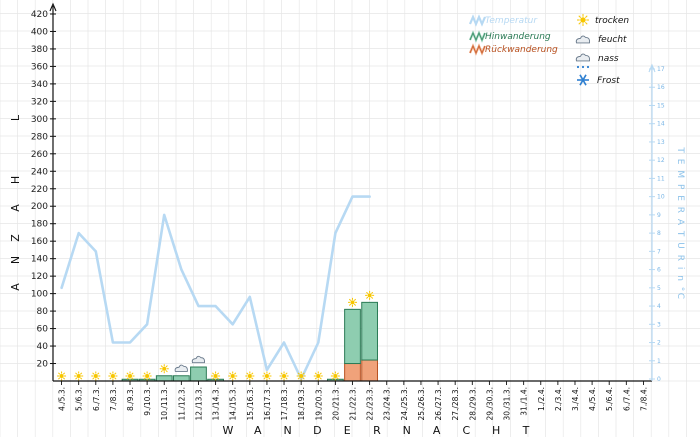 The width and height of the screenshot is (700, 437). I want to click on x-tick-label: 18./19.3., so click(301, 404).